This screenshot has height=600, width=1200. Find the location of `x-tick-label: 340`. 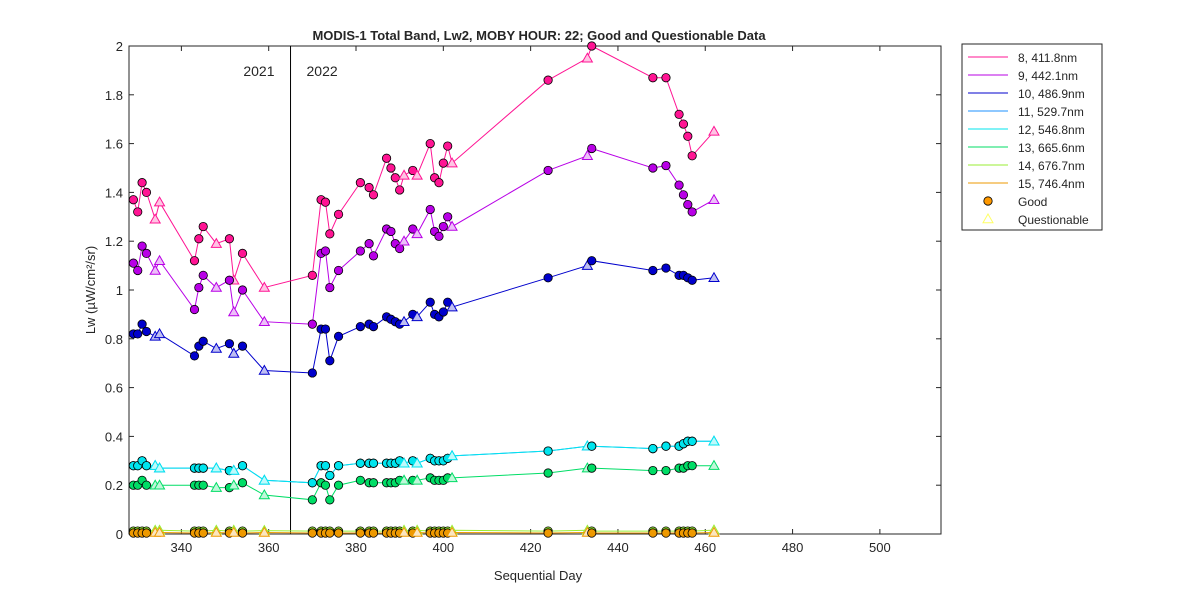

x-tick-label: 340 is located at coordinates (182, 547).